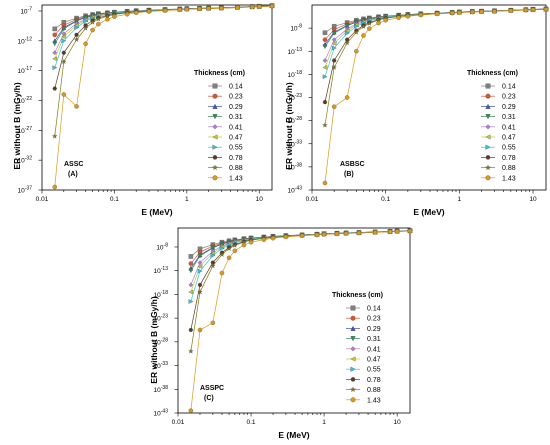 This screenshot has height=445, width=550. What do you see at coordinates (25, 190) in the screenshot?
I see `y-tick-label: 10⁻³⁷` at bounding box center [25, 190].